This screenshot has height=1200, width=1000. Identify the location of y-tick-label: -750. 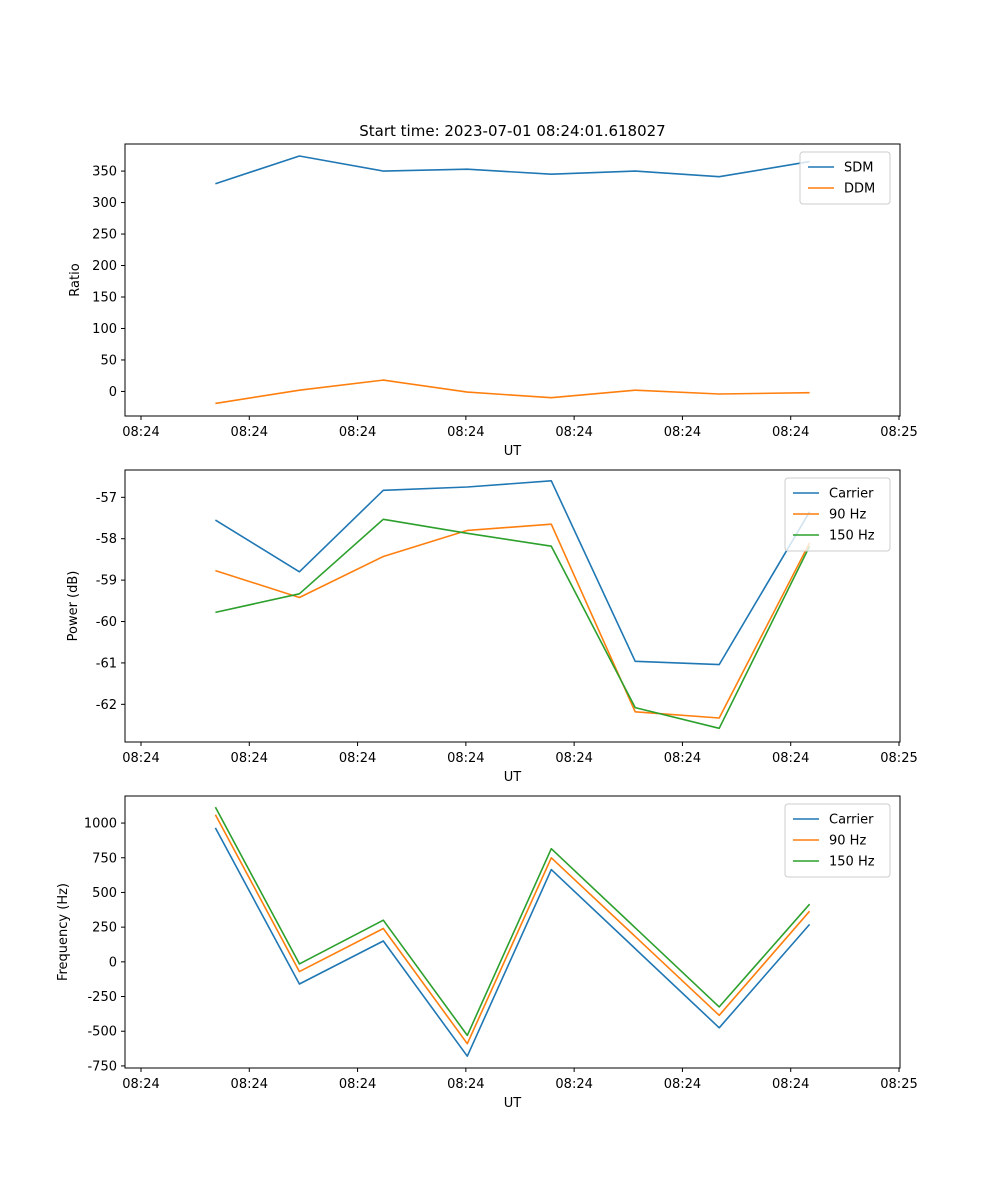
(102, 1066).